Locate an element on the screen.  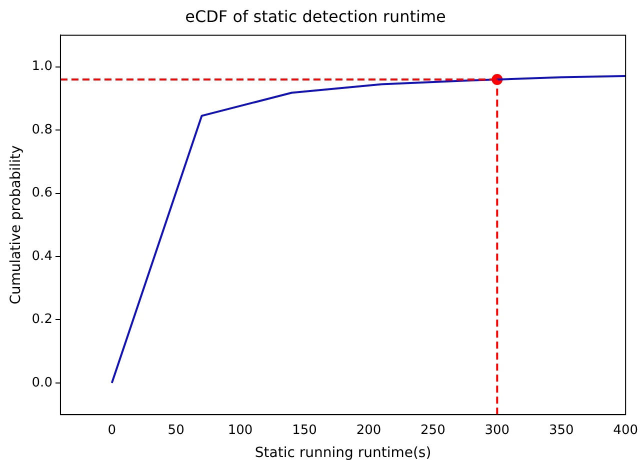
x-tick-label: 400 is located at coordinates (625, 430).